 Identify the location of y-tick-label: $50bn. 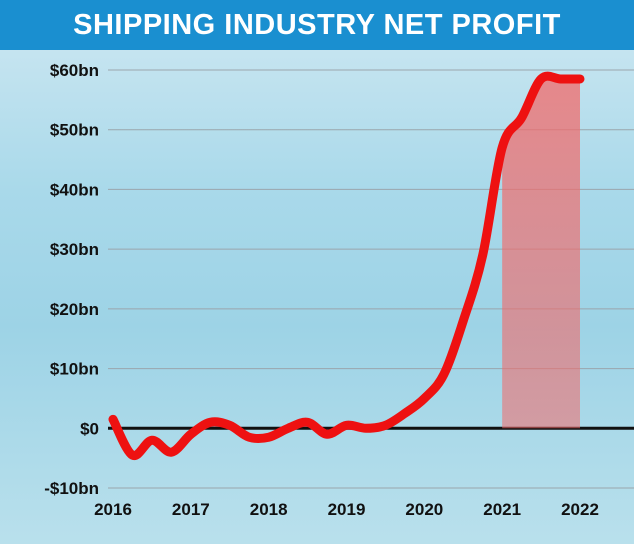
(74, 130).